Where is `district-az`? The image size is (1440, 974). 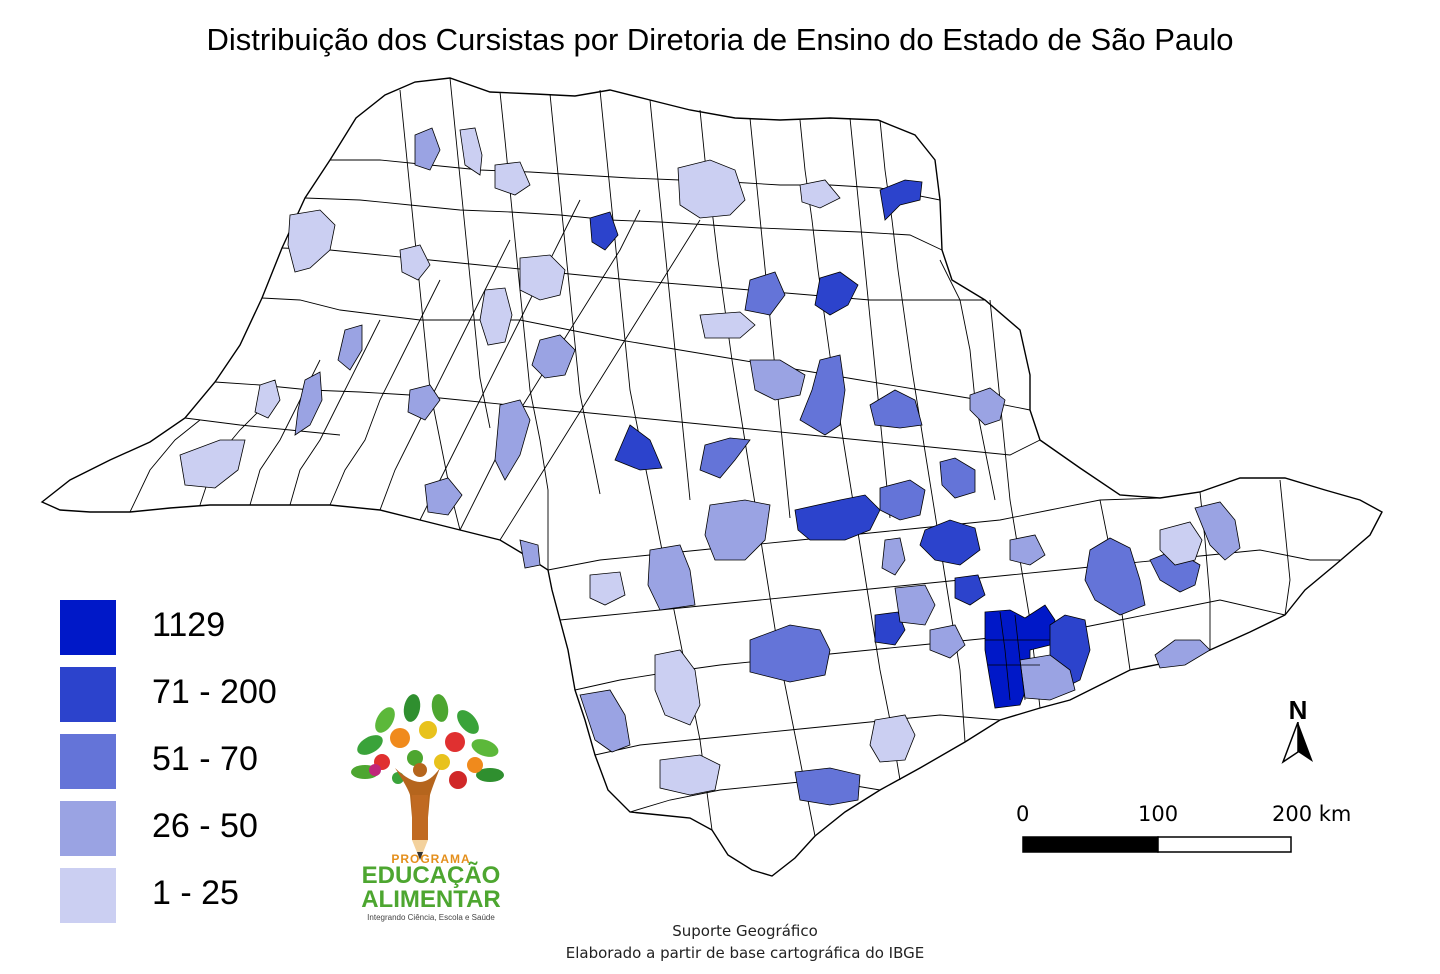
district-az is located at coordinates (1181, 543).